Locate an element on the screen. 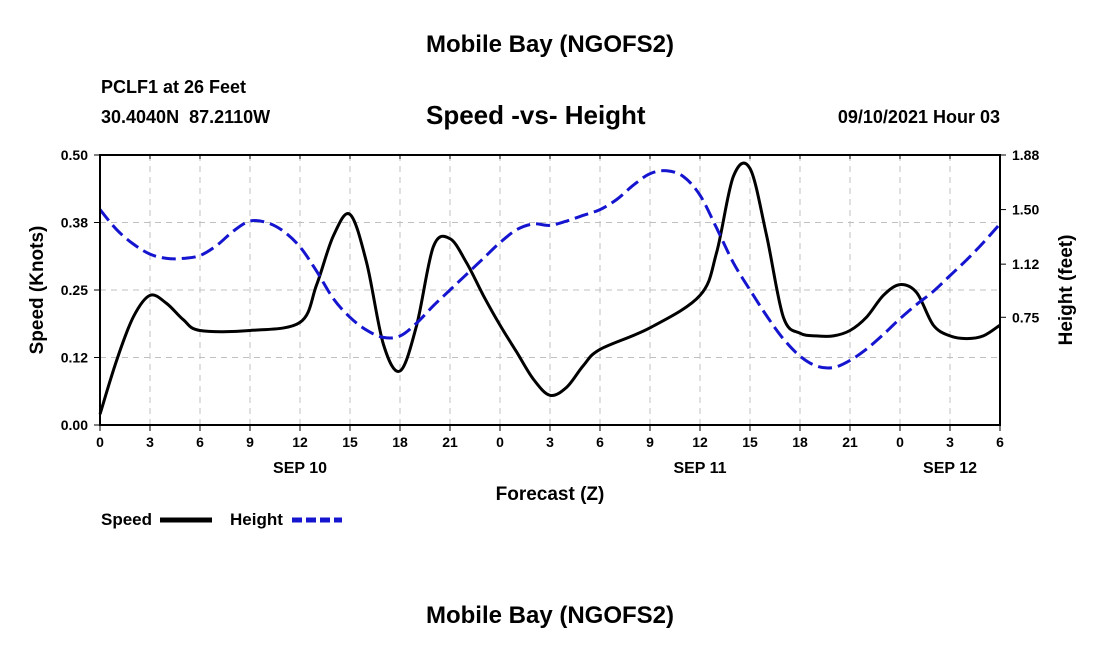  y-axis-right-label: Height (feet) is located at coordinates (1066, 290).